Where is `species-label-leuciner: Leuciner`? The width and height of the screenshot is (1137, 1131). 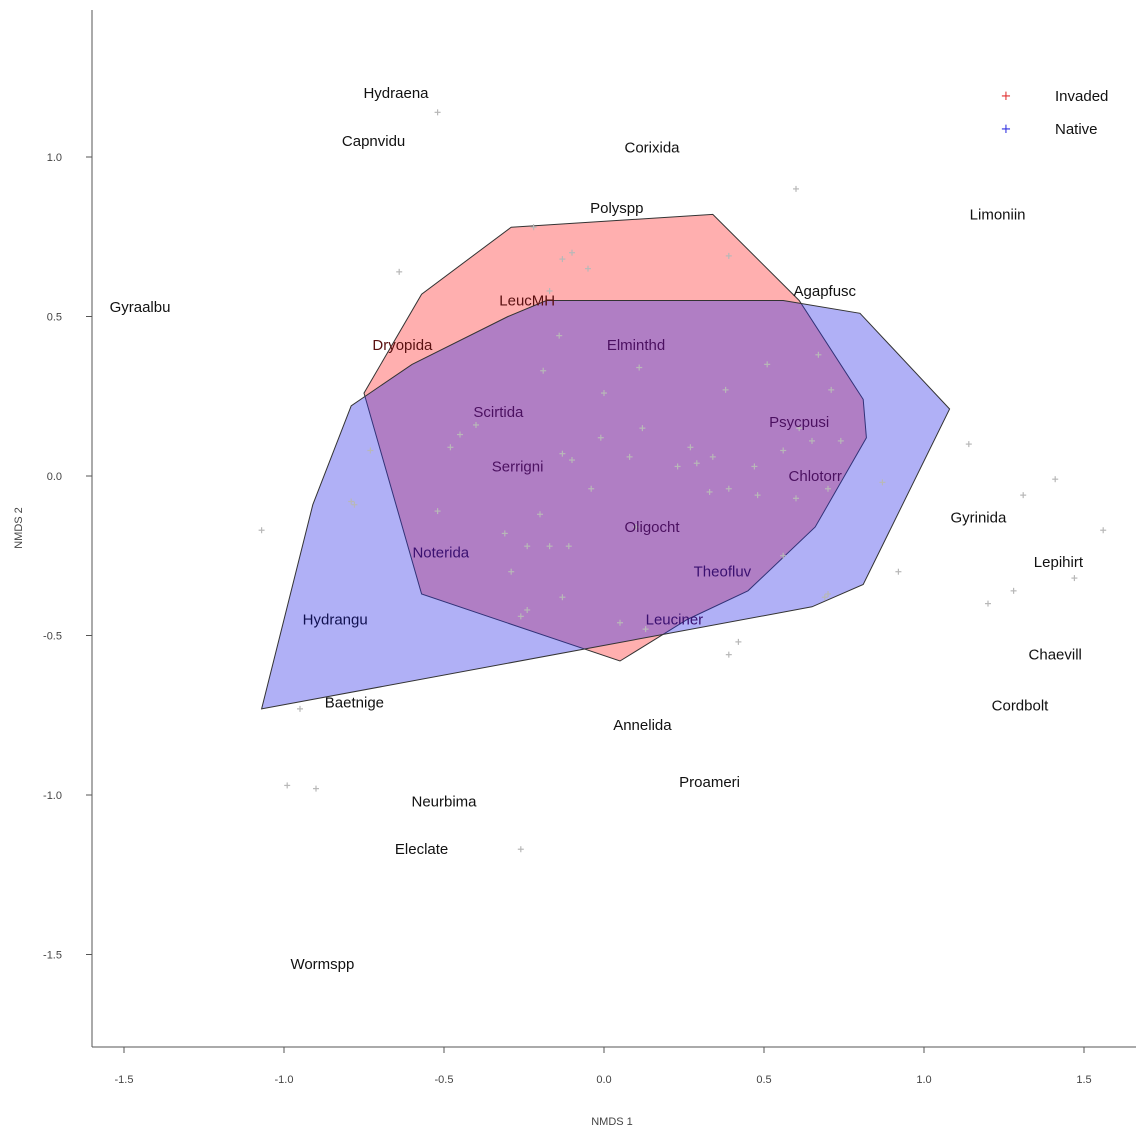 species-label-leuciner: Leuciner is located at coordinates (675, 620).